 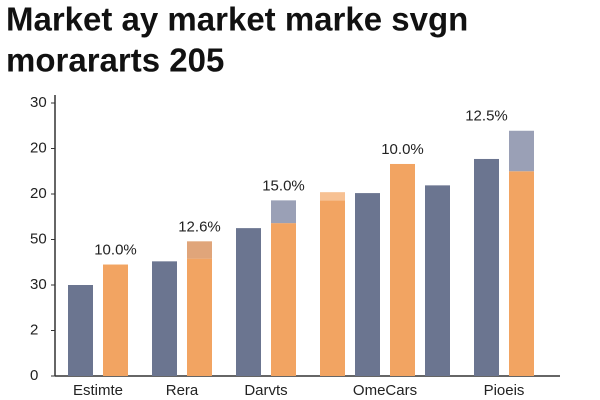 What do you see at coordinates (265, 390) in the screenshot?
I see `x-tick-label: Darvts` at bounding box center [265, 390].